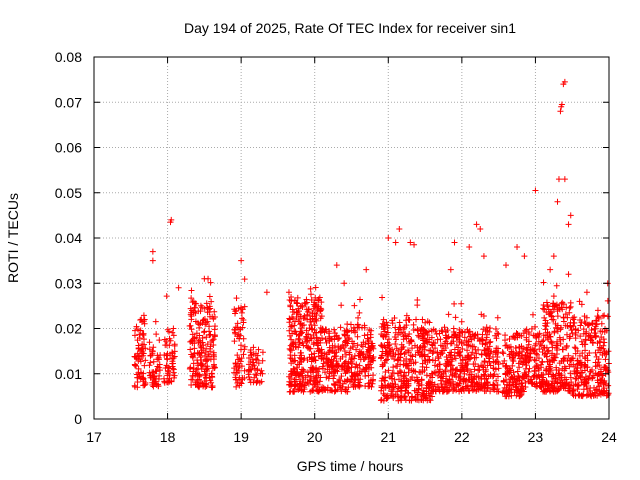  What do you see at coordinates (462, 437) in the screenshot?
I see `x-tick-label: 22` at bounding box center [462, 437].